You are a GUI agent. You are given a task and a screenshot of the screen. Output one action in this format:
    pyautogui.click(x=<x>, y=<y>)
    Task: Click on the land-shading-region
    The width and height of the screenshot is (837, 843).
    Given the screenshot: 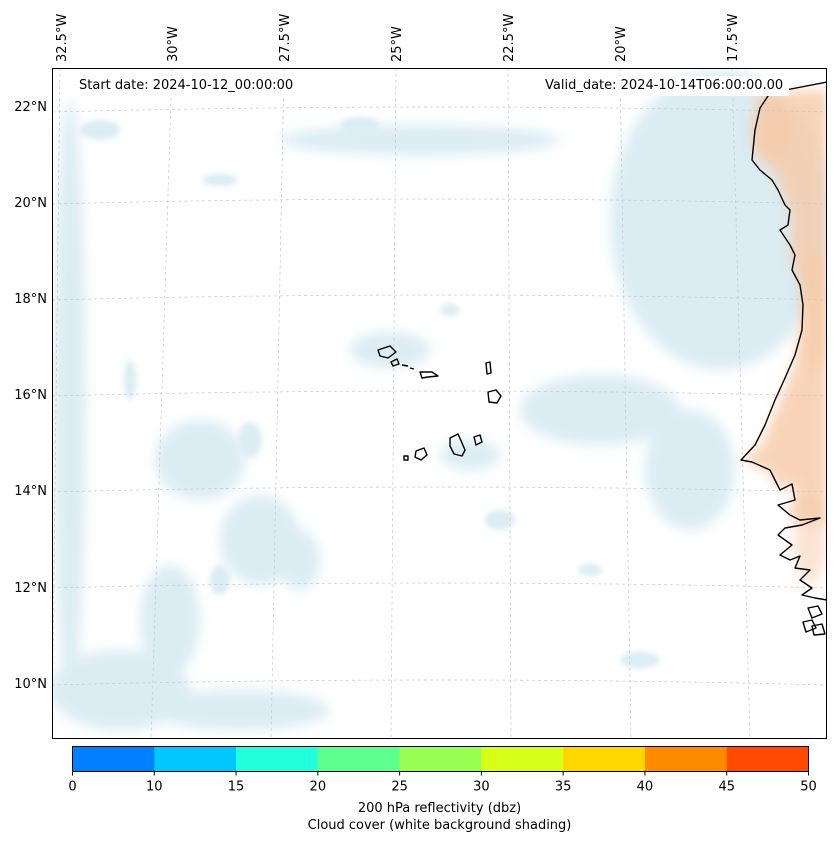 What is the action you would take?
    pyautogui.click(x=784, y=307)
    